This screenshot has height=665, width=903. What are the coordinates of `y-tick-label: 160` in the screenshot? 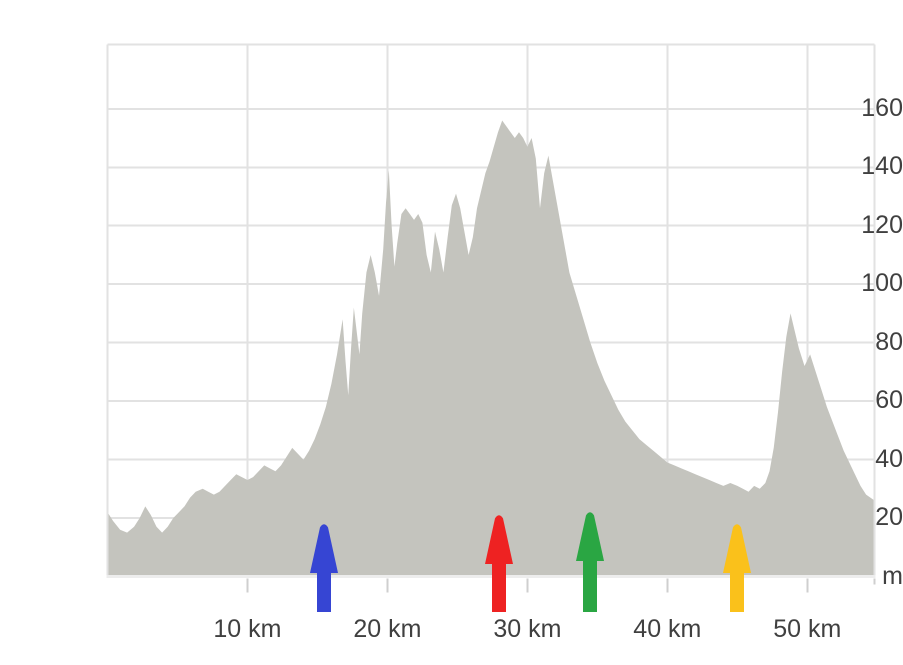 It's located at (882, 107).